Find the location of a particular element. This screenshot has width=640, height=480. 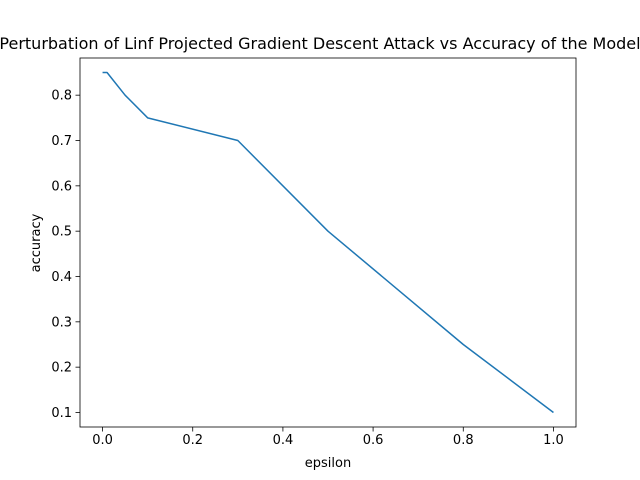

x-axis-label: epsilon is located at coordinates (328, 463).